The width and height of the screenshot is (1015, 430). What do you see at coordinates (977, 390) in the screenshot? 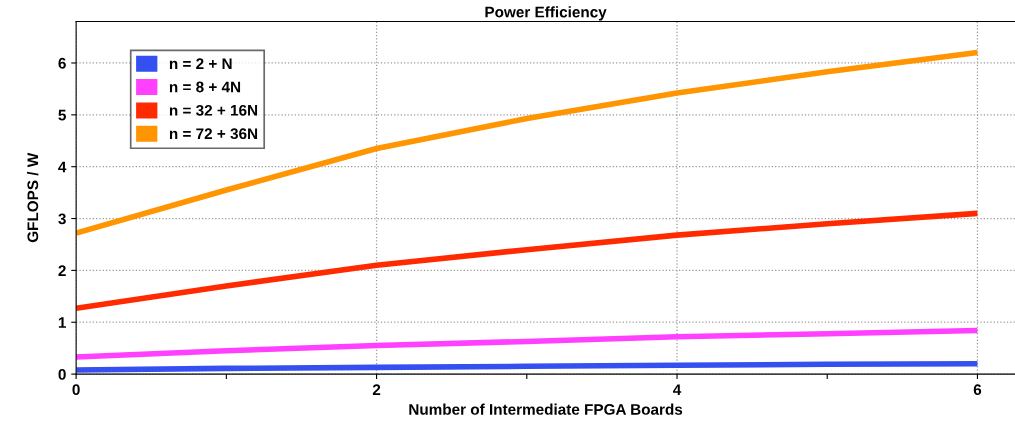
I see `x-tick-label: 6` at bounding box center [977, 390].